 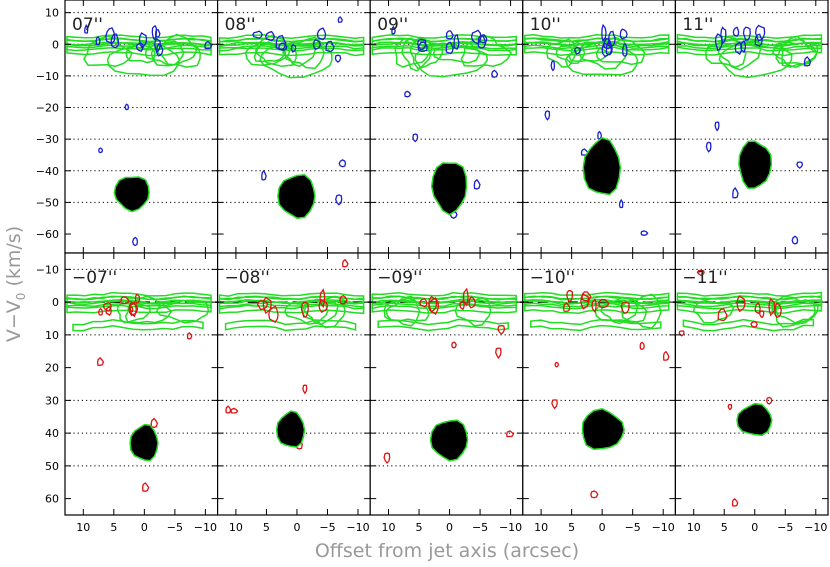 I want to click on panel-bottom-1: −07'' 10 5 0 −5 −10, so click(x=141, y=393).